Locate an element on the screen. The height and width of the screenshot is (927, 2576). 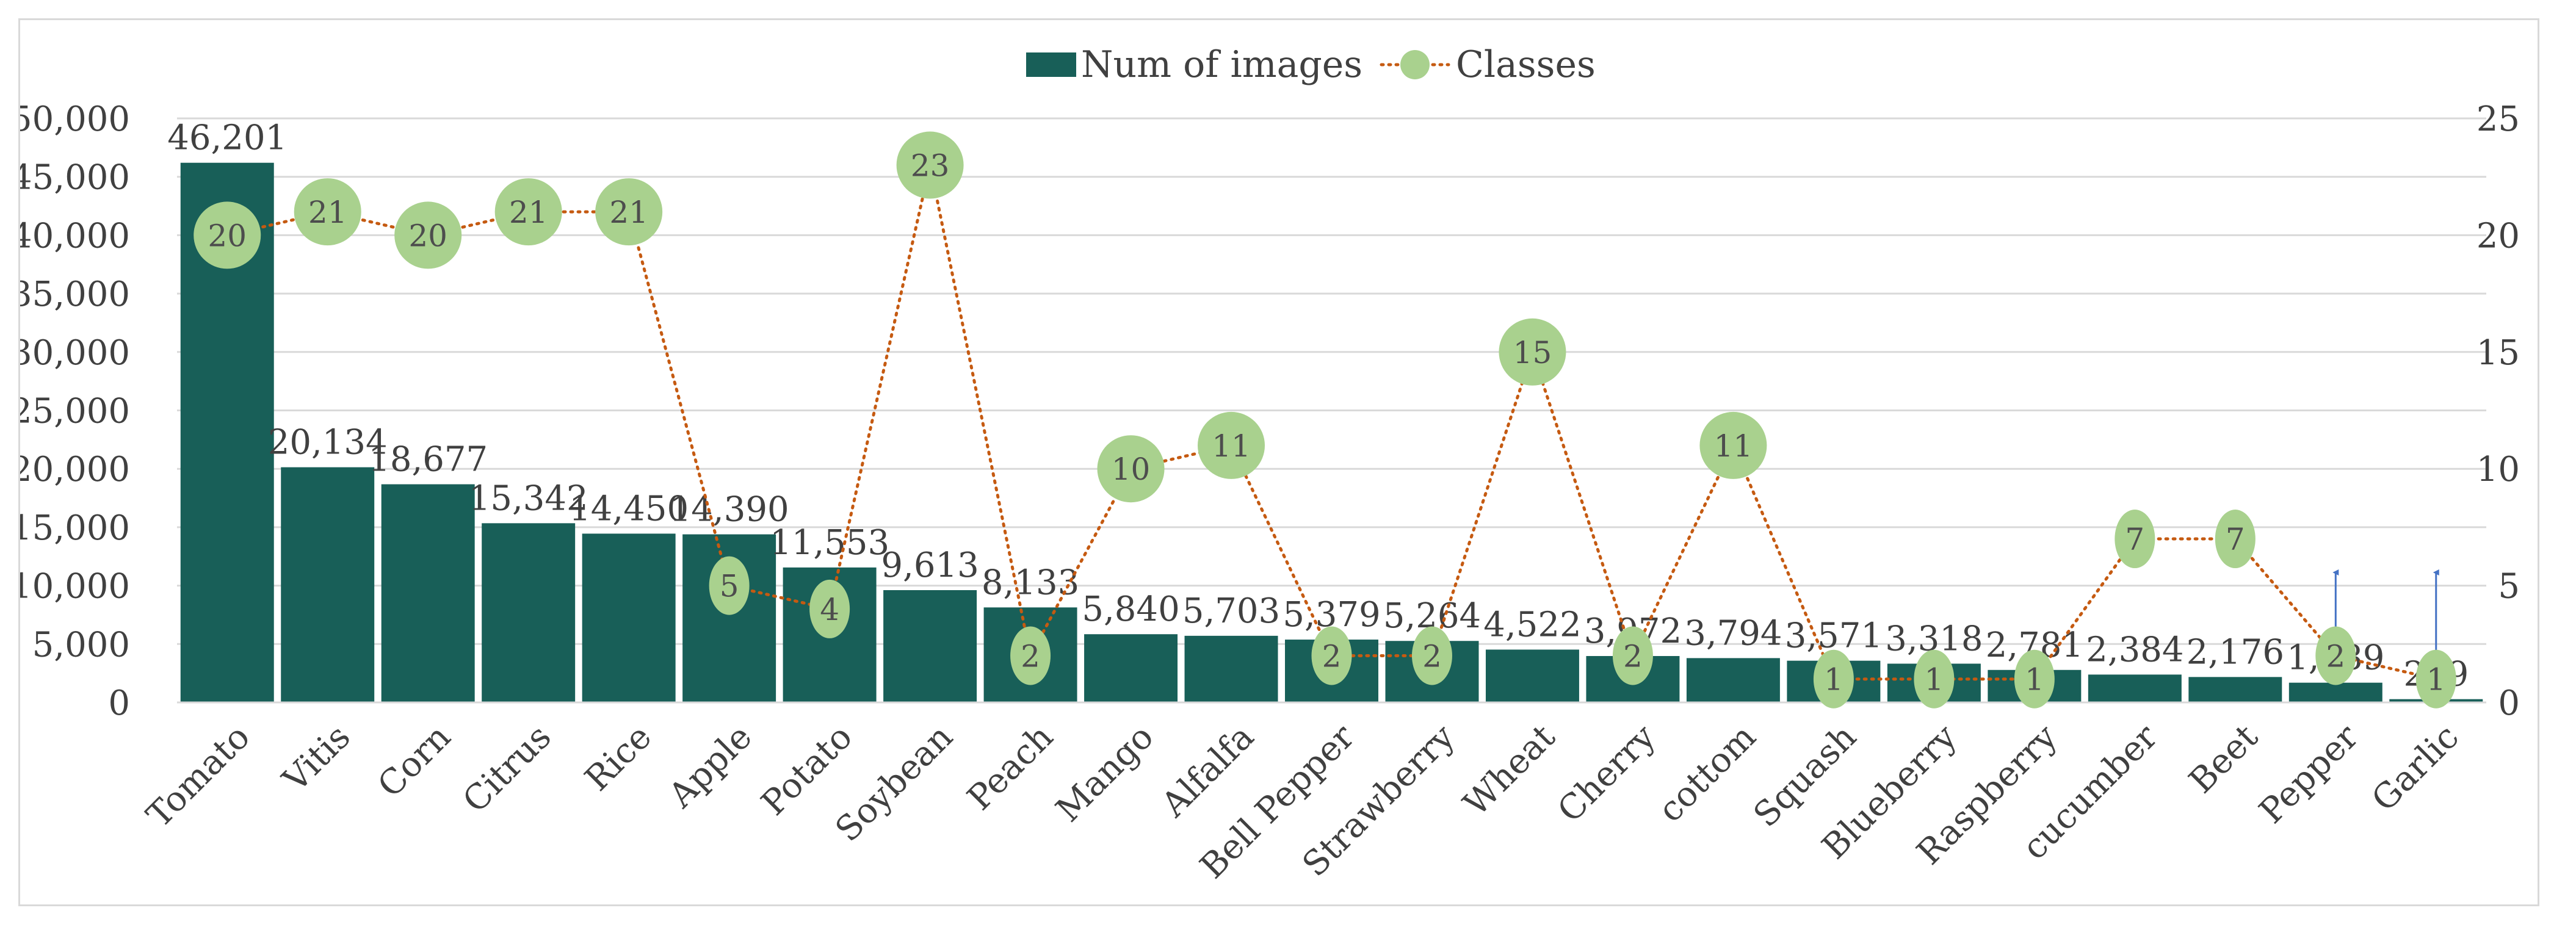
bar-wheat is located at coordinates (1532, 675).